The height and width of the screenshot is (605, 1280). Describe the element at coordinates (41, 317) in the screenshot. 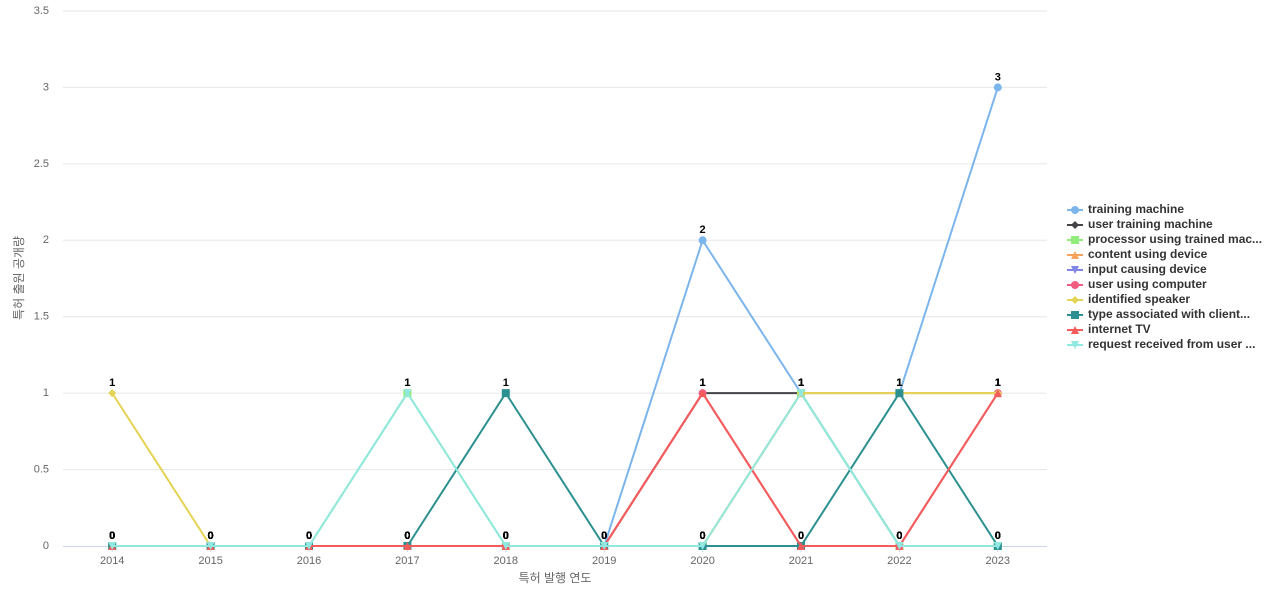

I see `y-tick-label: 1.5` at that location.